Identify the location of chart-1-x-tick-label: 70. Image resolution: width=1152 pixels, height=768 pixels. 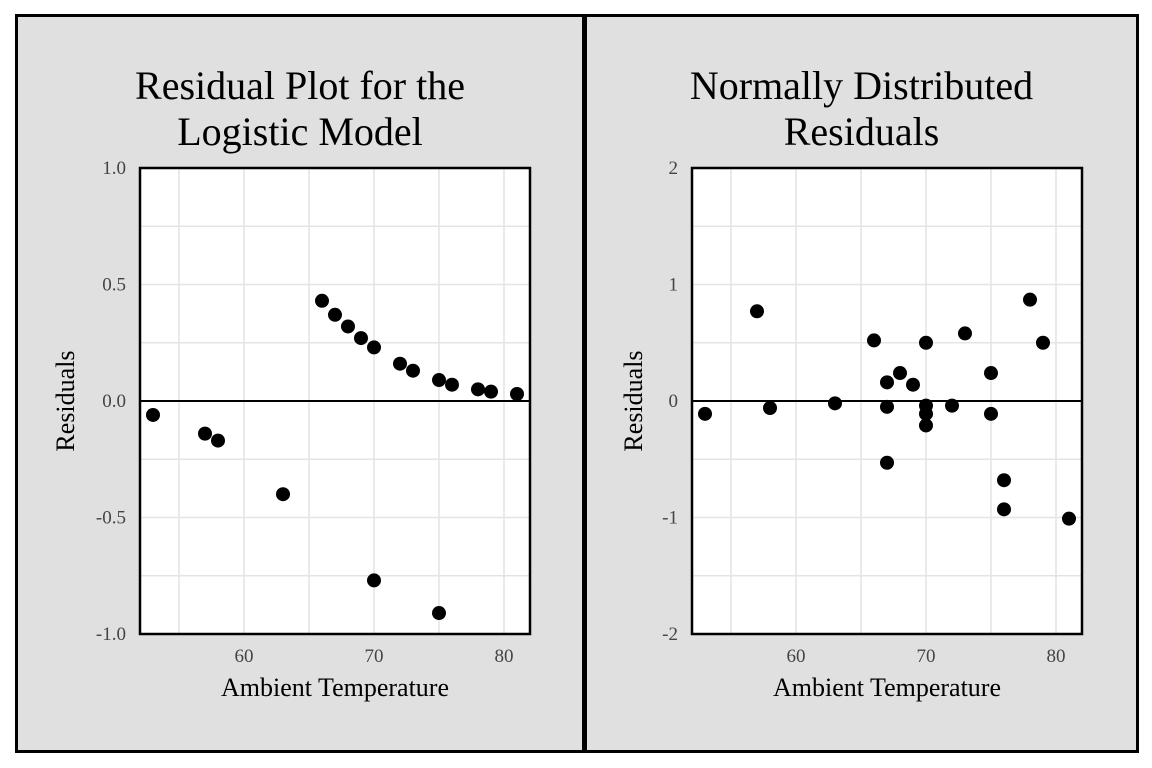
(926, 656).